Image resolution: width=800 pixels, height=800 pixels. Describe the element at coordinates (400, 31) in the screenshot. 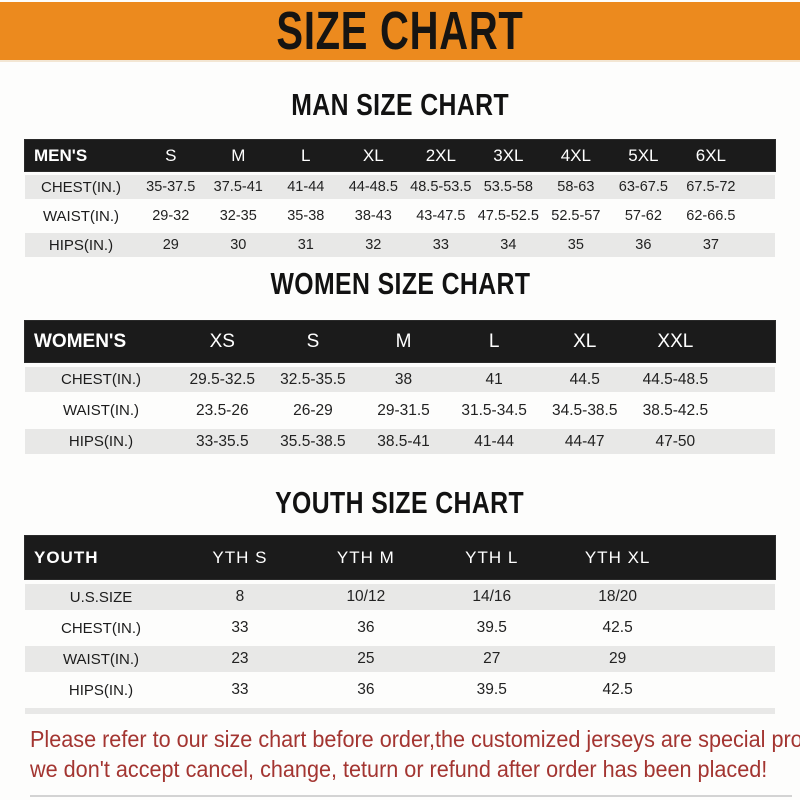

I see `page-title: SIZE CHART` at that location.